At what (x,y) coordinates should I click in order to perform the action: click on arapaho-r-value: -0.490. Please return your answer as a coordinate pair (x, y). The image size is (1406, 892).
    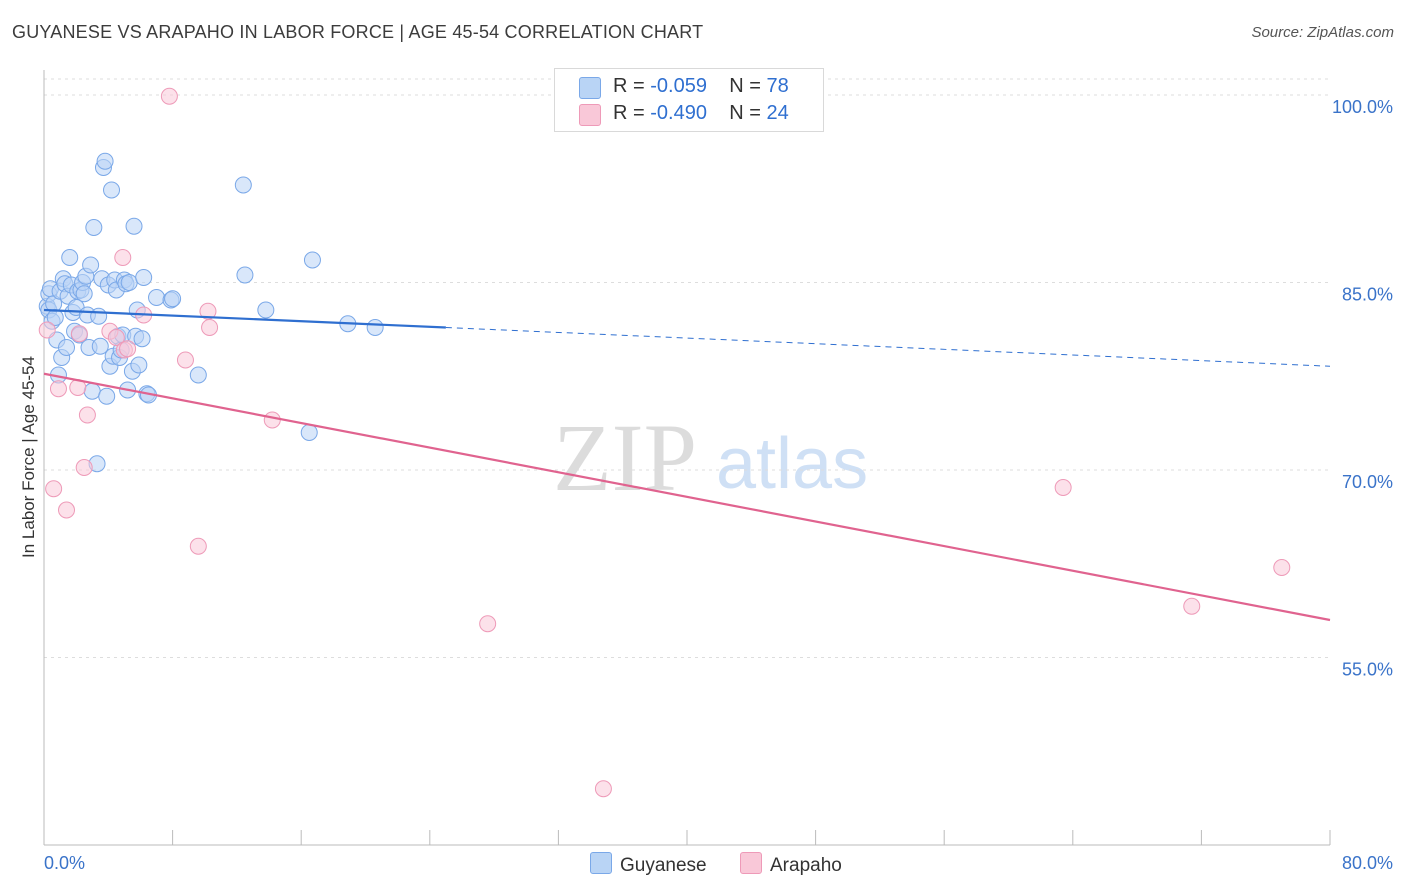
    Looking at the image, I should click on (678, 113).